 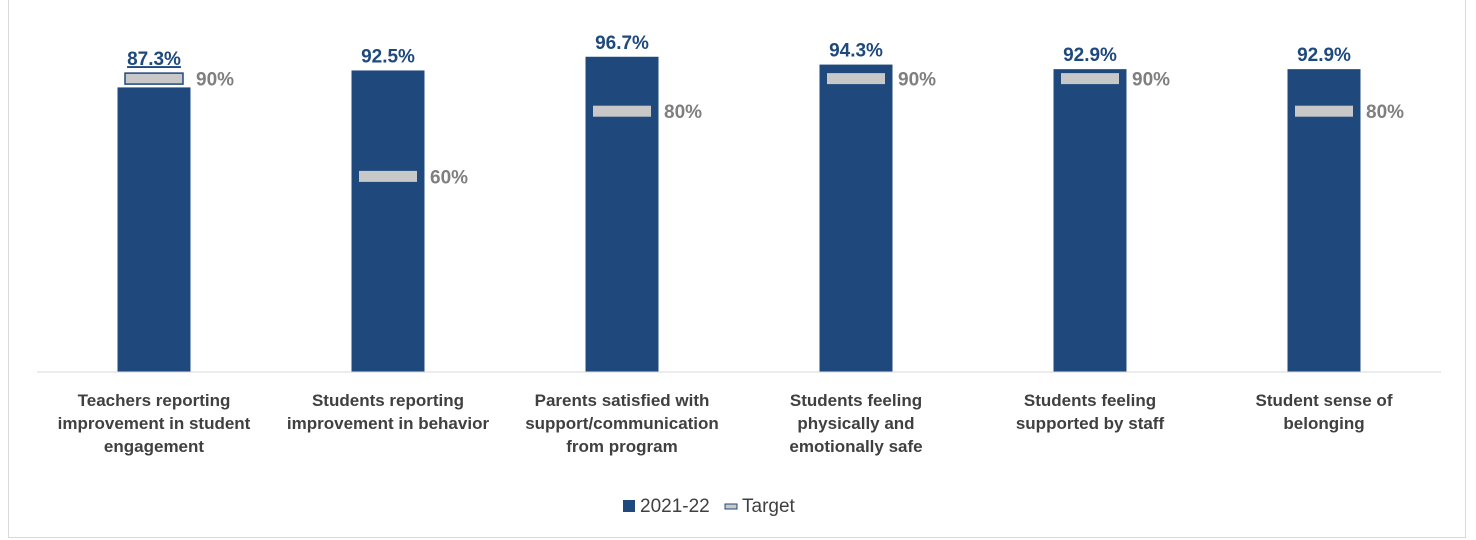 I want to click on target-value-label: 60%, so click(x=449, y=177).